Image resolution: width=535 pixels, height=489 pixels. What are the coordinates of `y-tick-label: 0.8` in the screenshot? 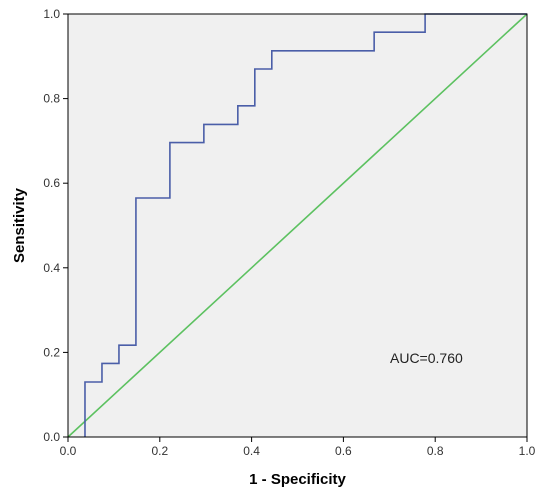 It's located at (51, 99).